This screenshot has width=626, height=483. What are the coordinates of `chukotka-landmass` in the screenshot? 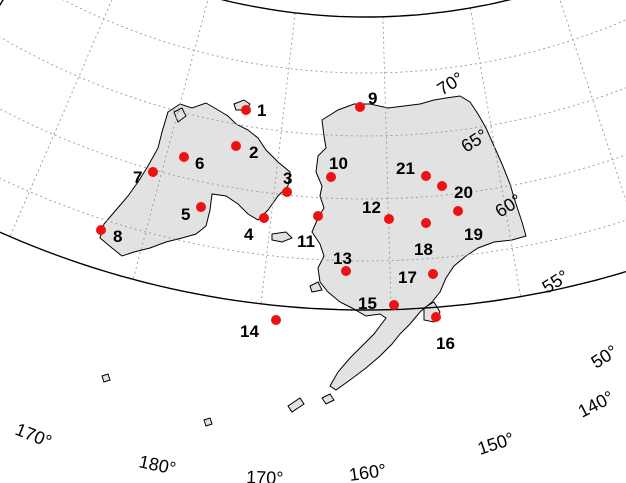 It's located at (195, 179).